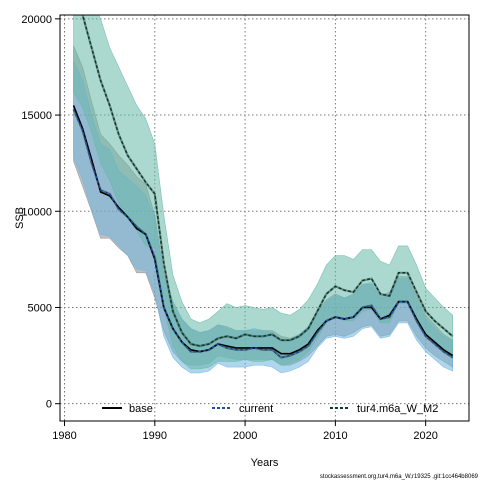 The width and height of the screenshot is (480, 480). I want to click on x-tick-label: 2000, so click(245, 436).